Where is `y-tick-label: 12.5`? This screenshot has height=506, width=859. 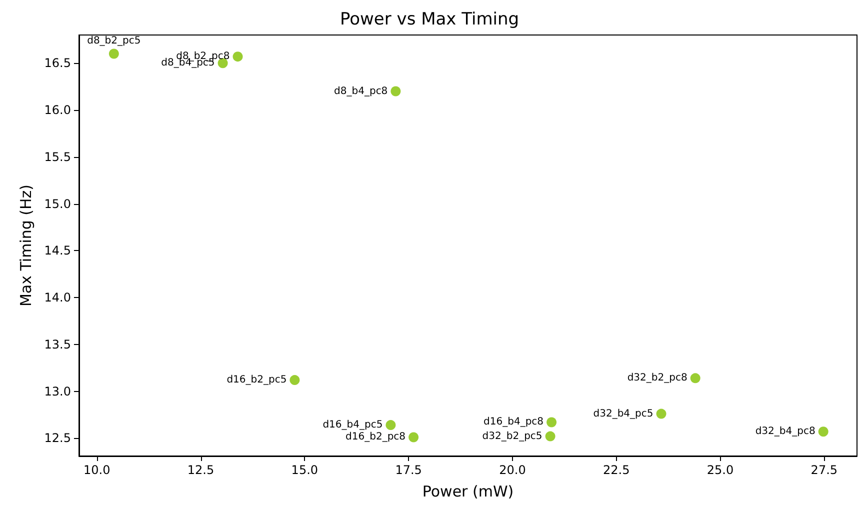
y-tick-label: 12.5 is located at coordinates (57, 438).